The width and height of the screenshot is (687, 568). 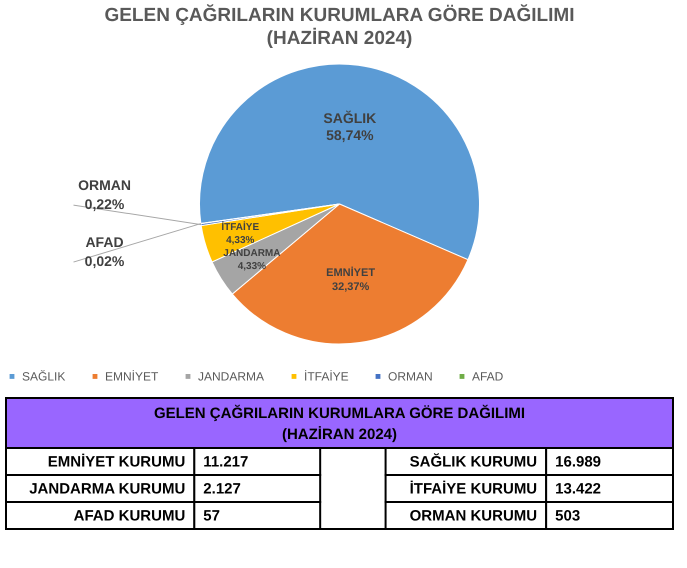 I want to click on category-label: EMNİYET KURUMU, so click(x=117, y=462).